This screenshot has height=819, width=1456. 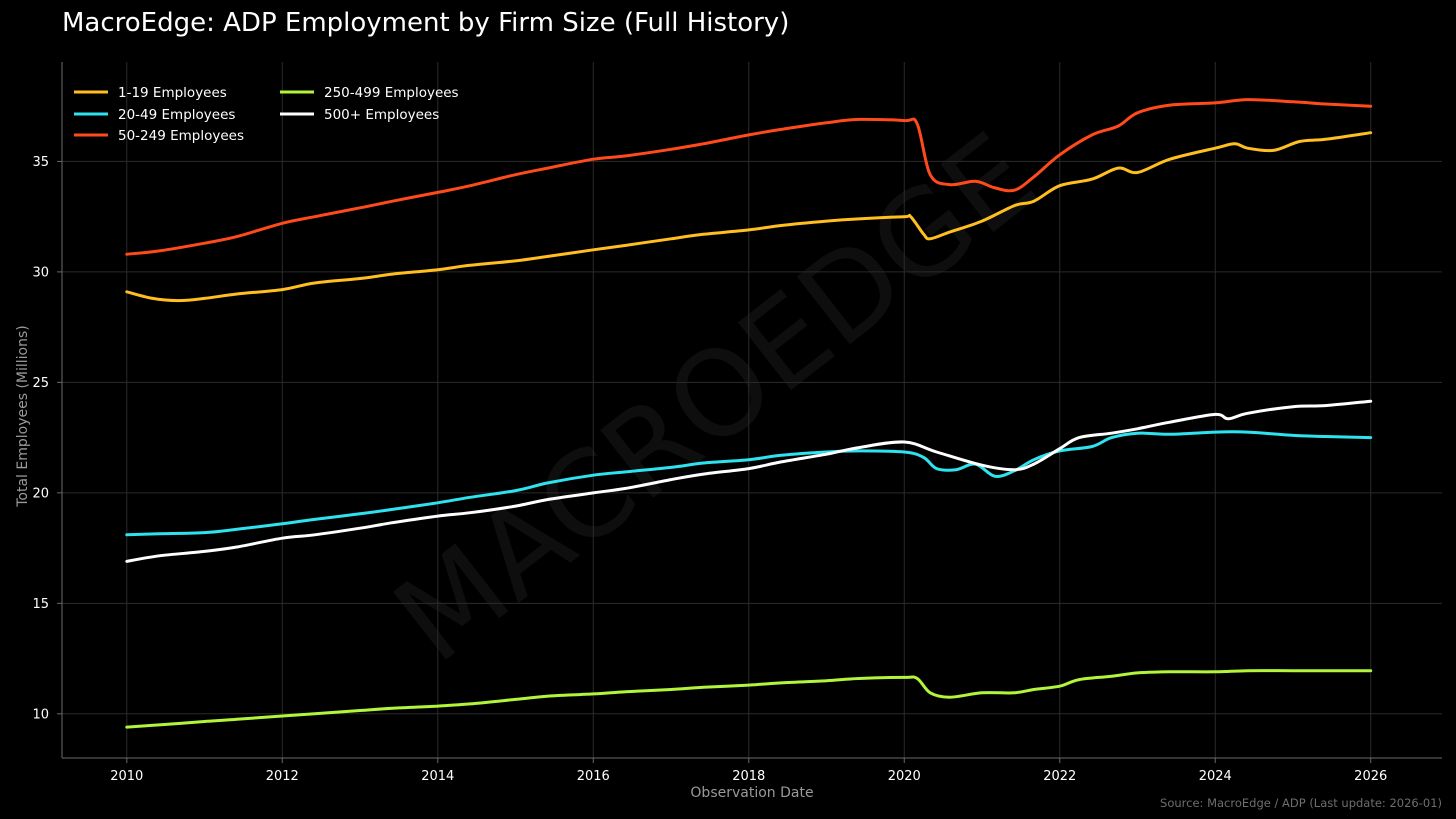 I want to click on y-tick-25: 25, so click(x=40, y=383).